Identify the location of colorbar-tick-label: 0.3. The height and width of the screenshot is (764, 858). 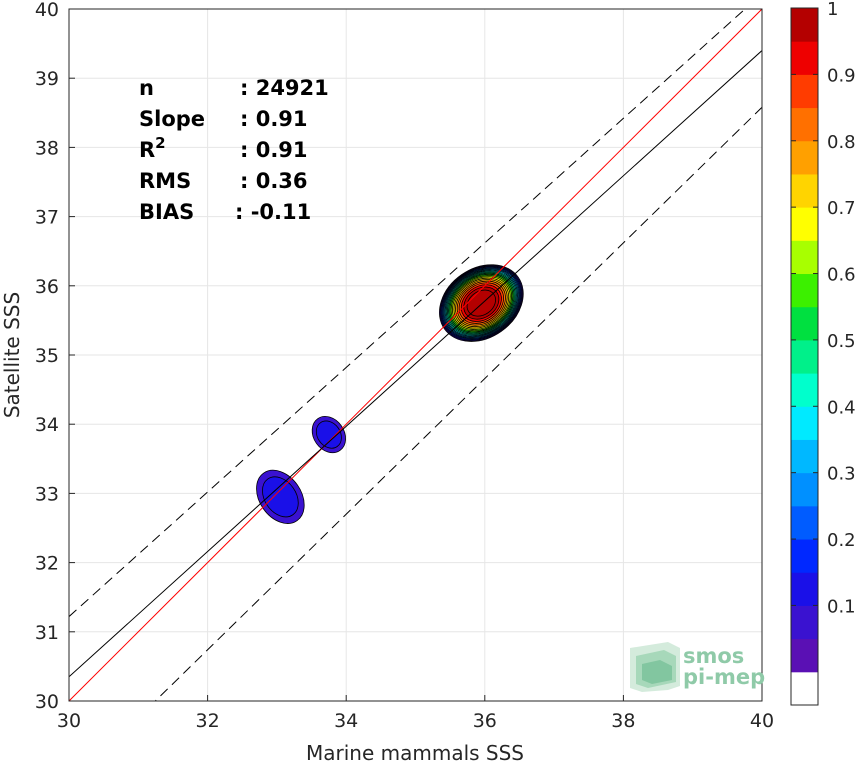
(841, 474).